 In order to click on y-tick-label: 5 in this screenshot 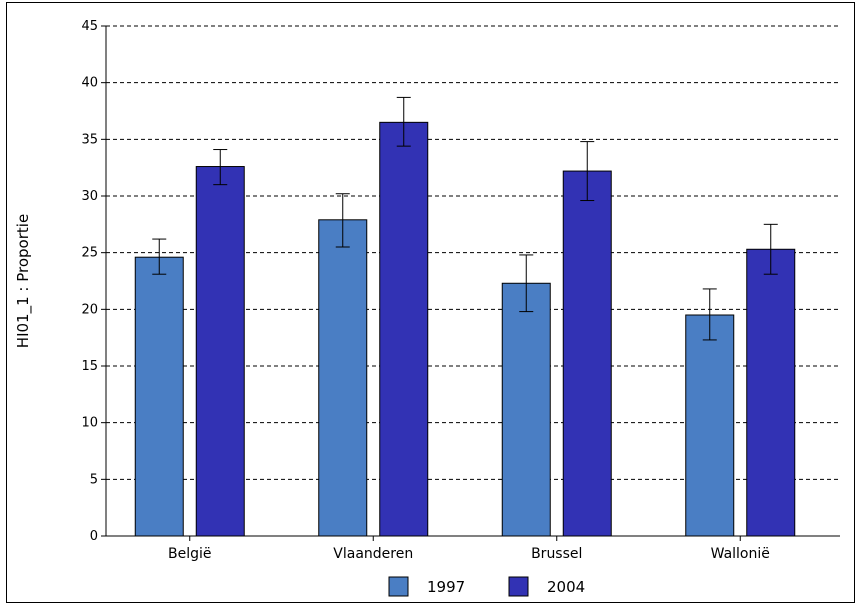, I will do `click(94, 479)`.